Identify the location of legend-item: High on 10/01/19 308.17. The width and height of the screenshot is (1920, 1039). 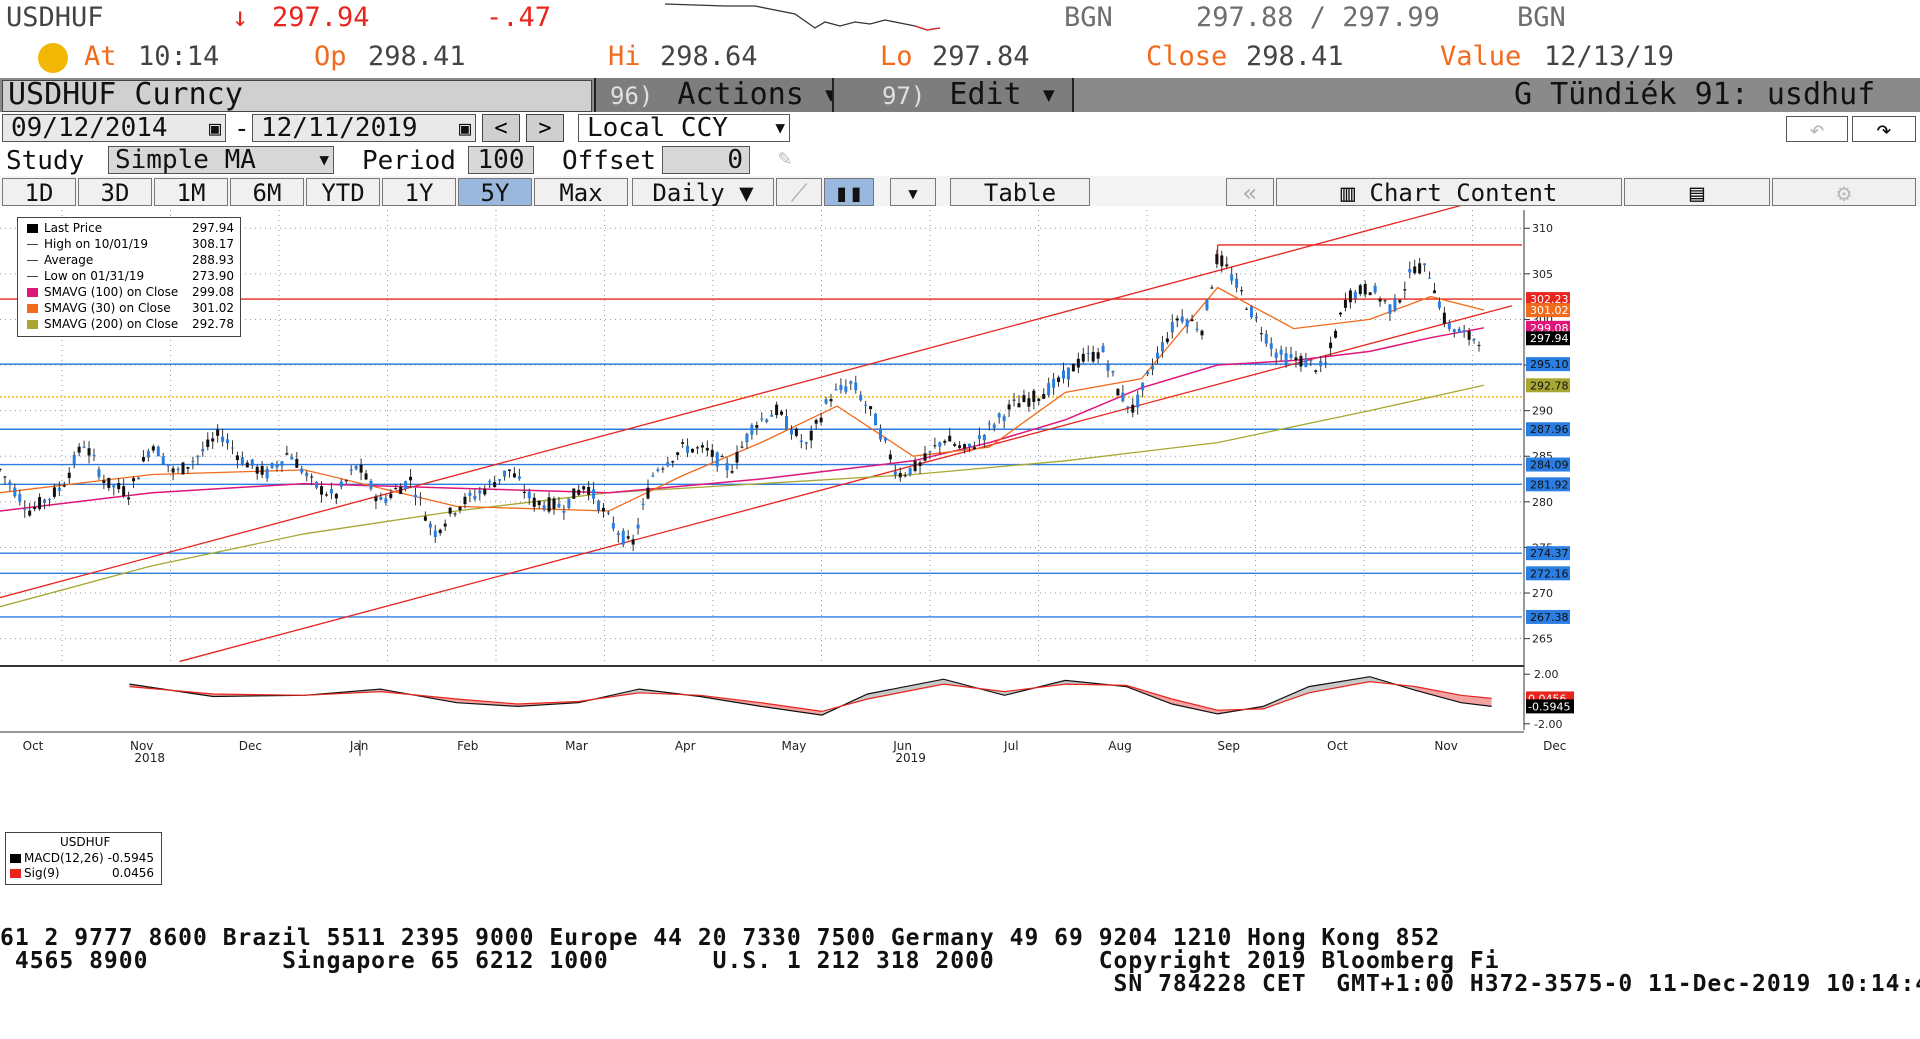
(129, 244).